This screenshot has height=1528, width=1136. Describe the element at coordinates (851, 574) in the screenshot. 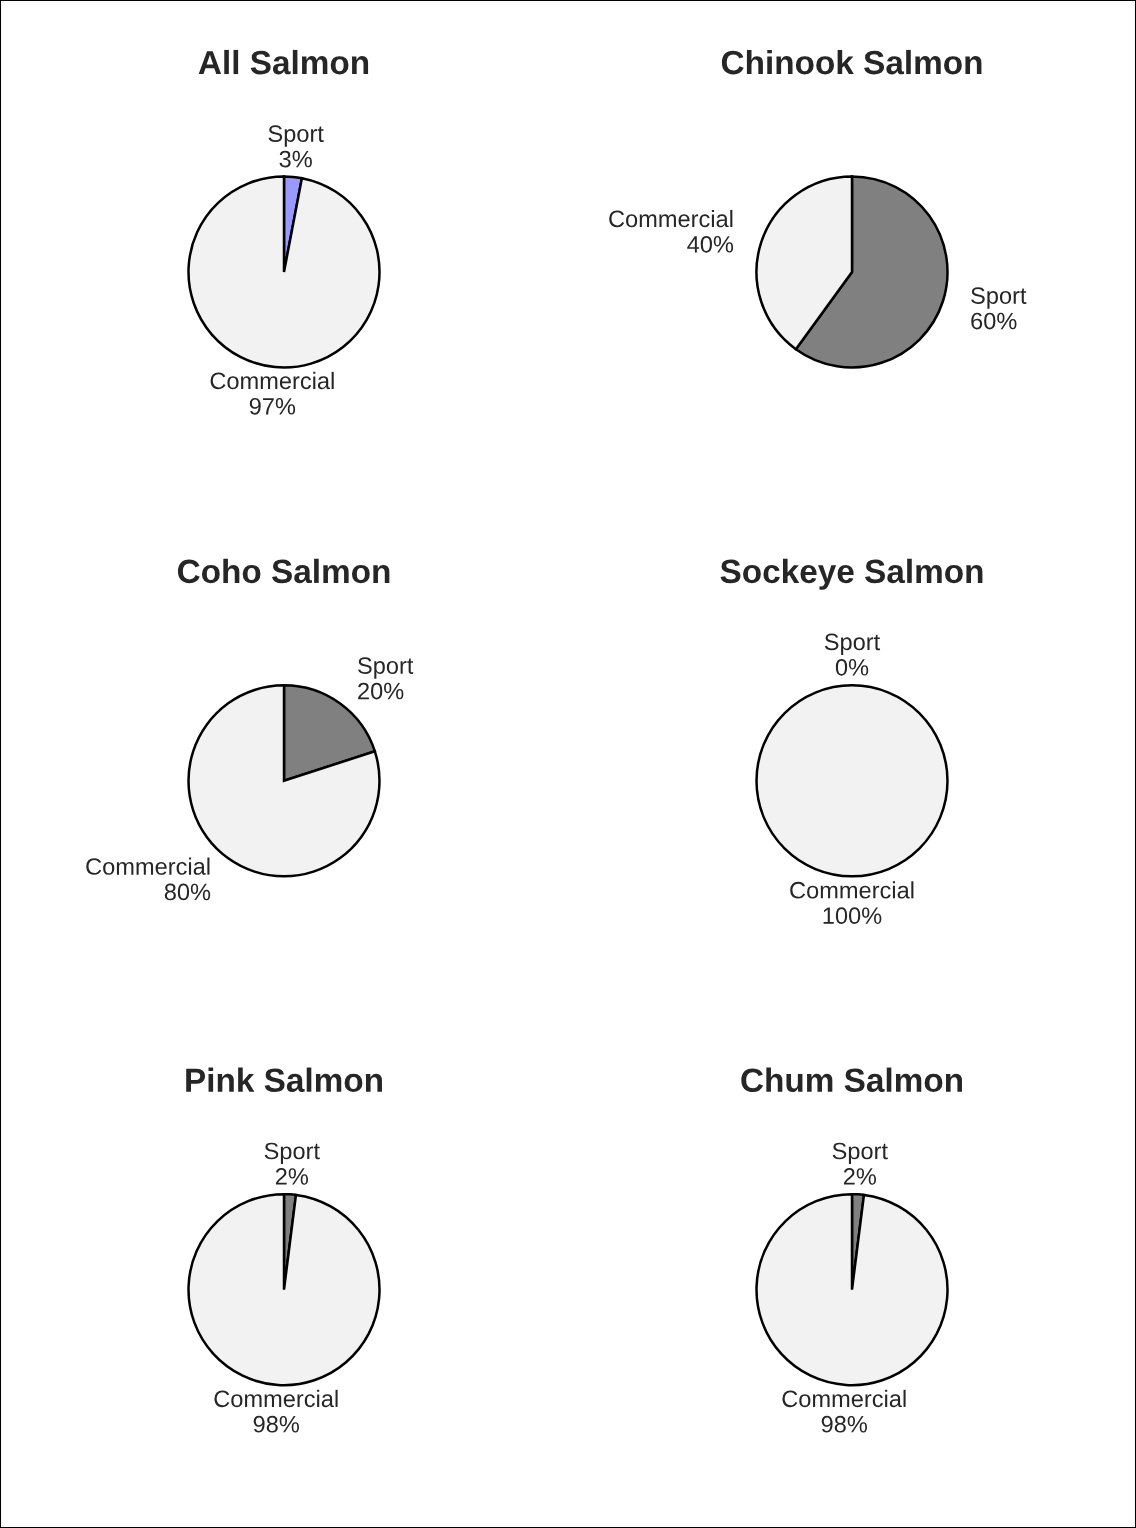

I see `chart-title: Sockeye Salmon` at that location.